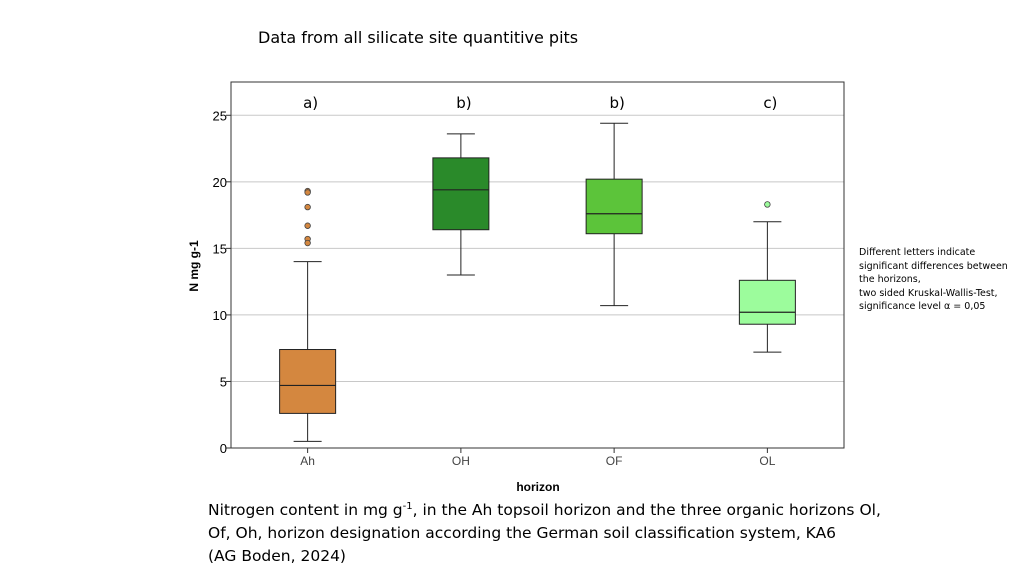 The image size is (1024, 576). I want to click on x-axis-label: horizon, so click(537, 487).